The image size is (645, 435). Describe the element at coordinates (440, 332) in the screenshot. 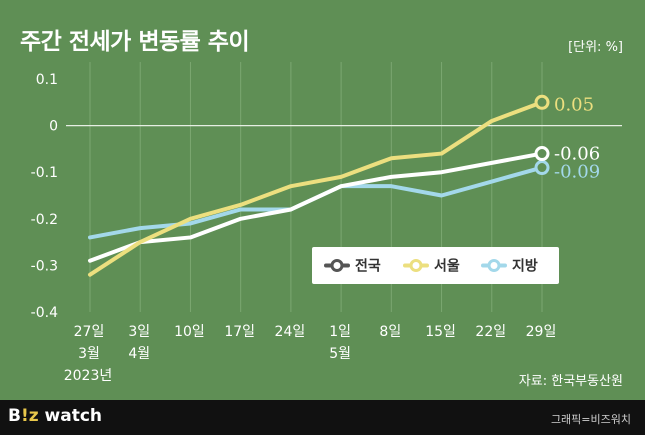

I see `x-tick-label: 15일` at that location.